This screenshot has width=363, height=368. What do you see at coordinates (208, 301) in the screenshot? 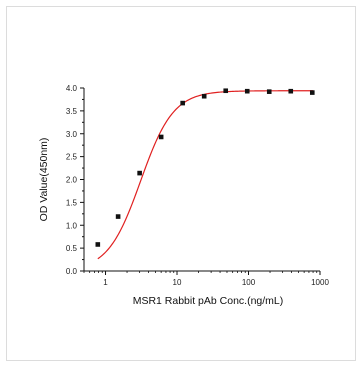
I see `x-axis-title: MSR1 Rabbit pAb Conc.(ng/mL)` at bounding box center [208, 301].